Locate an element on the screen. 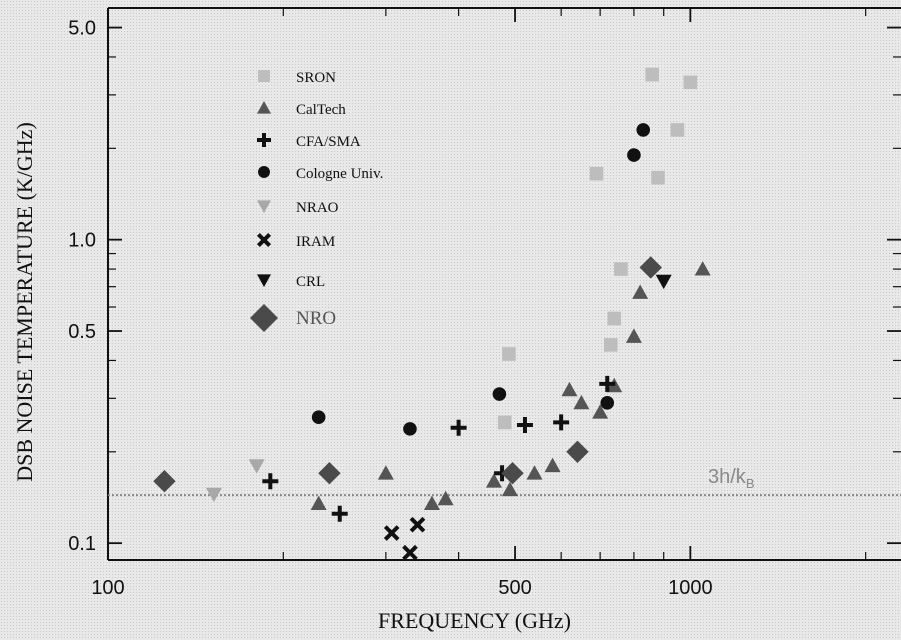  legend-label: SRON is located at coordinates (316, 78).